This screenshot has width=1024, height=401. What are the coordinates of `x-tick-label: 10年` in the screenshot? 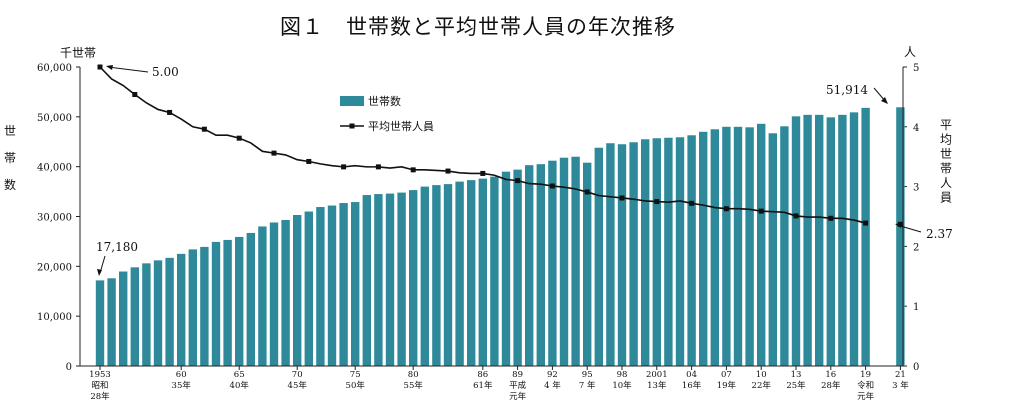 It's located at (622, 385).